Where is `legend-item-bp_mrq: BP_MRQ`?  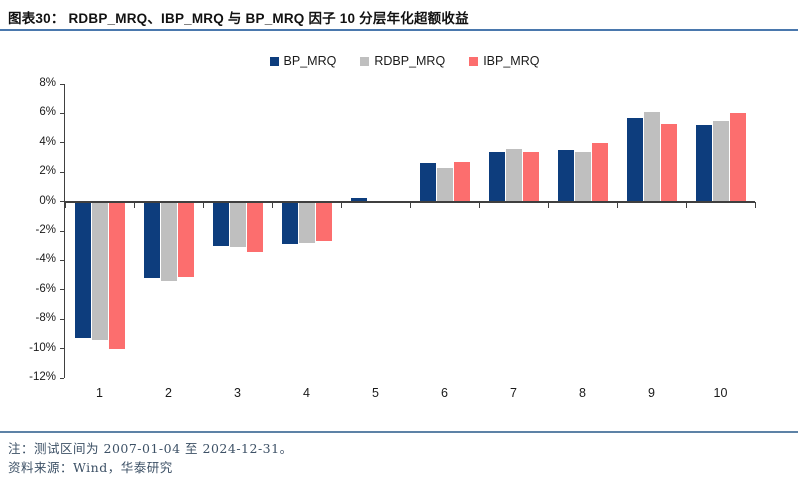
legend-item-bp_mrq: BP_MRQ is located at coordinates (303, 61).